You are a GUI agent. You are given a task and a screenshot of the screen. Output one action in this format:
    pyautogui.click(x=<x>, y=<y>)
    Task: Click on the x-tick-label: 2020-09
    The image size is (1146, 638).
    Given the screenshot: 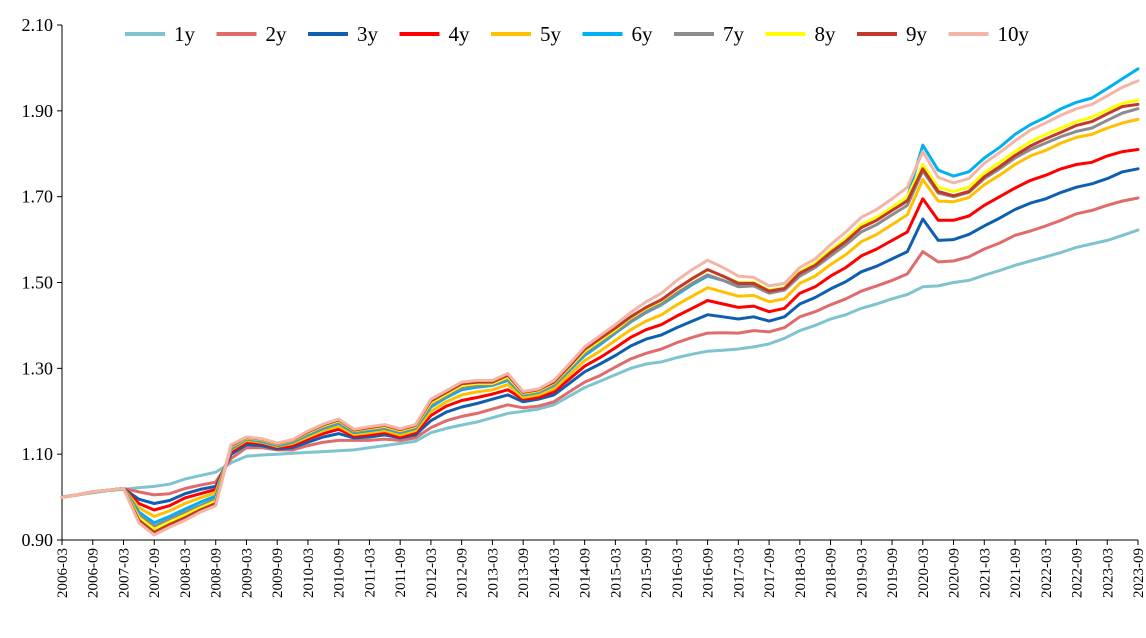 What is the action you would take?
    pyautogui.click(x=955, y=573)
    